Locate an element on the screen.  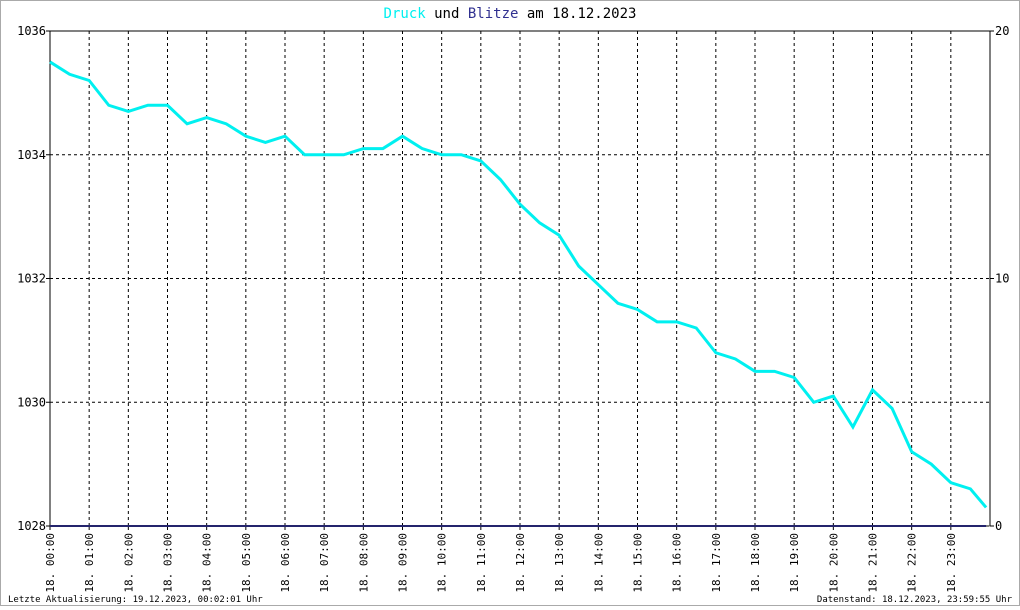
y-tick-label: 1030 is located at coordinates (31, 402).